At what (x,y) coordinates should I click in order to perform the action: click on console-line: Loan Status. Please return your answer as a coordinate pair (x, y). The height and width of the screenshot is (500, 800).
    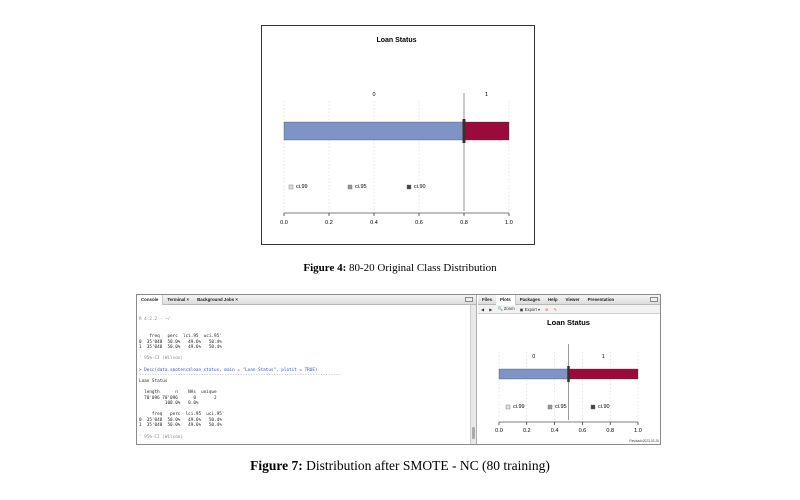
    Looking at the image, I should click on (153, 381).